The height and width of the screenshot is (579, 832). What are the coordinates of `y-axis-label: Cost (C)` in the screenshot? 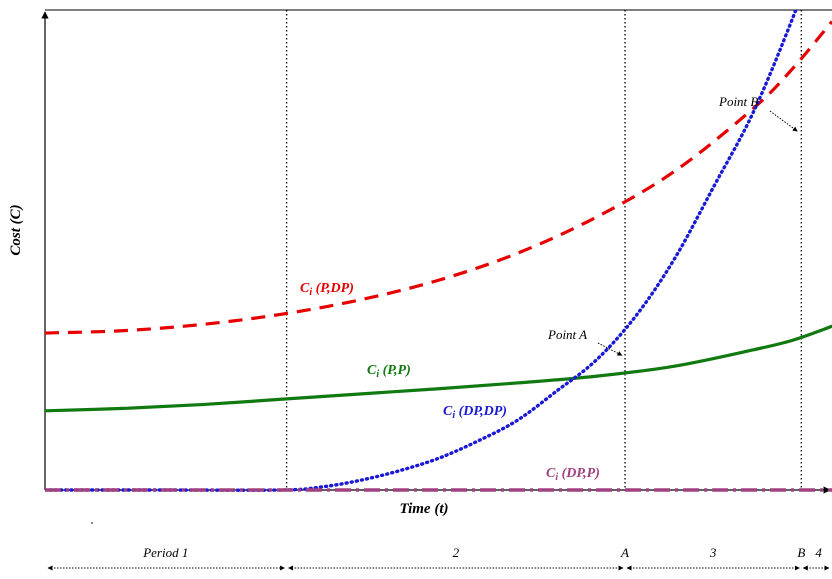 It's located at (16, 229).